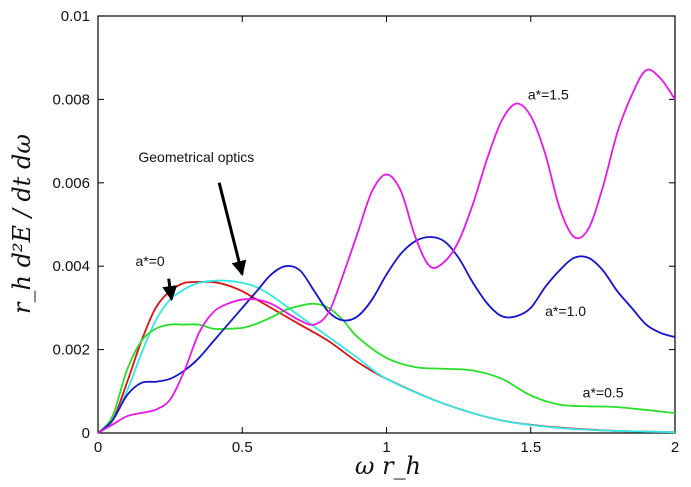 This screenshot has width=691, height=487. What do you see at coordinates (22, 224) in the screenshot?
I see `y-axis-label: r_h d²E / dt dω` at bounding box center [22, 224].